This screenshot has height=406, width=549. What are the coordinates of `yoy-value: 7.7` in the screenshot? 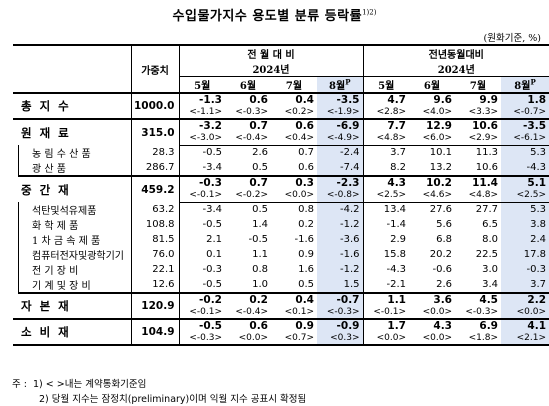 It's located at (386, 125).